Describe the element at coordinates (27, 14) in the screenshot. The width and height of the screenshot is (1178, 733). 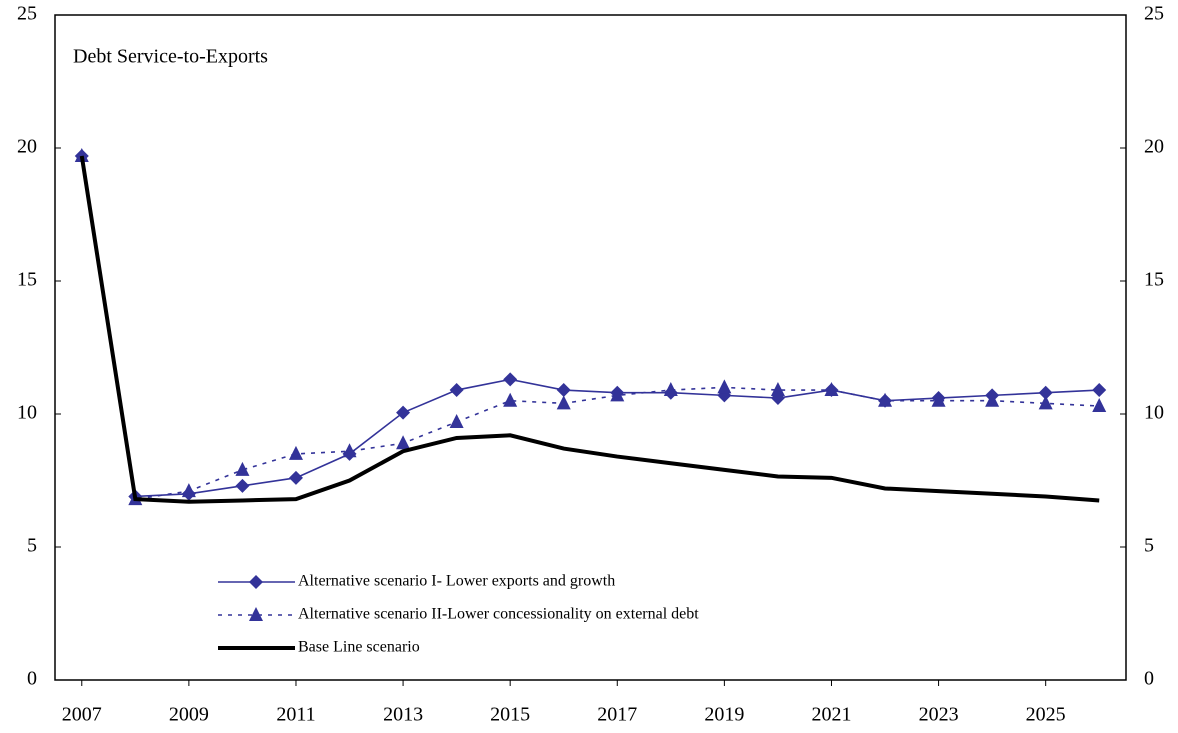
I see `y-tick-label: 25` at that location.